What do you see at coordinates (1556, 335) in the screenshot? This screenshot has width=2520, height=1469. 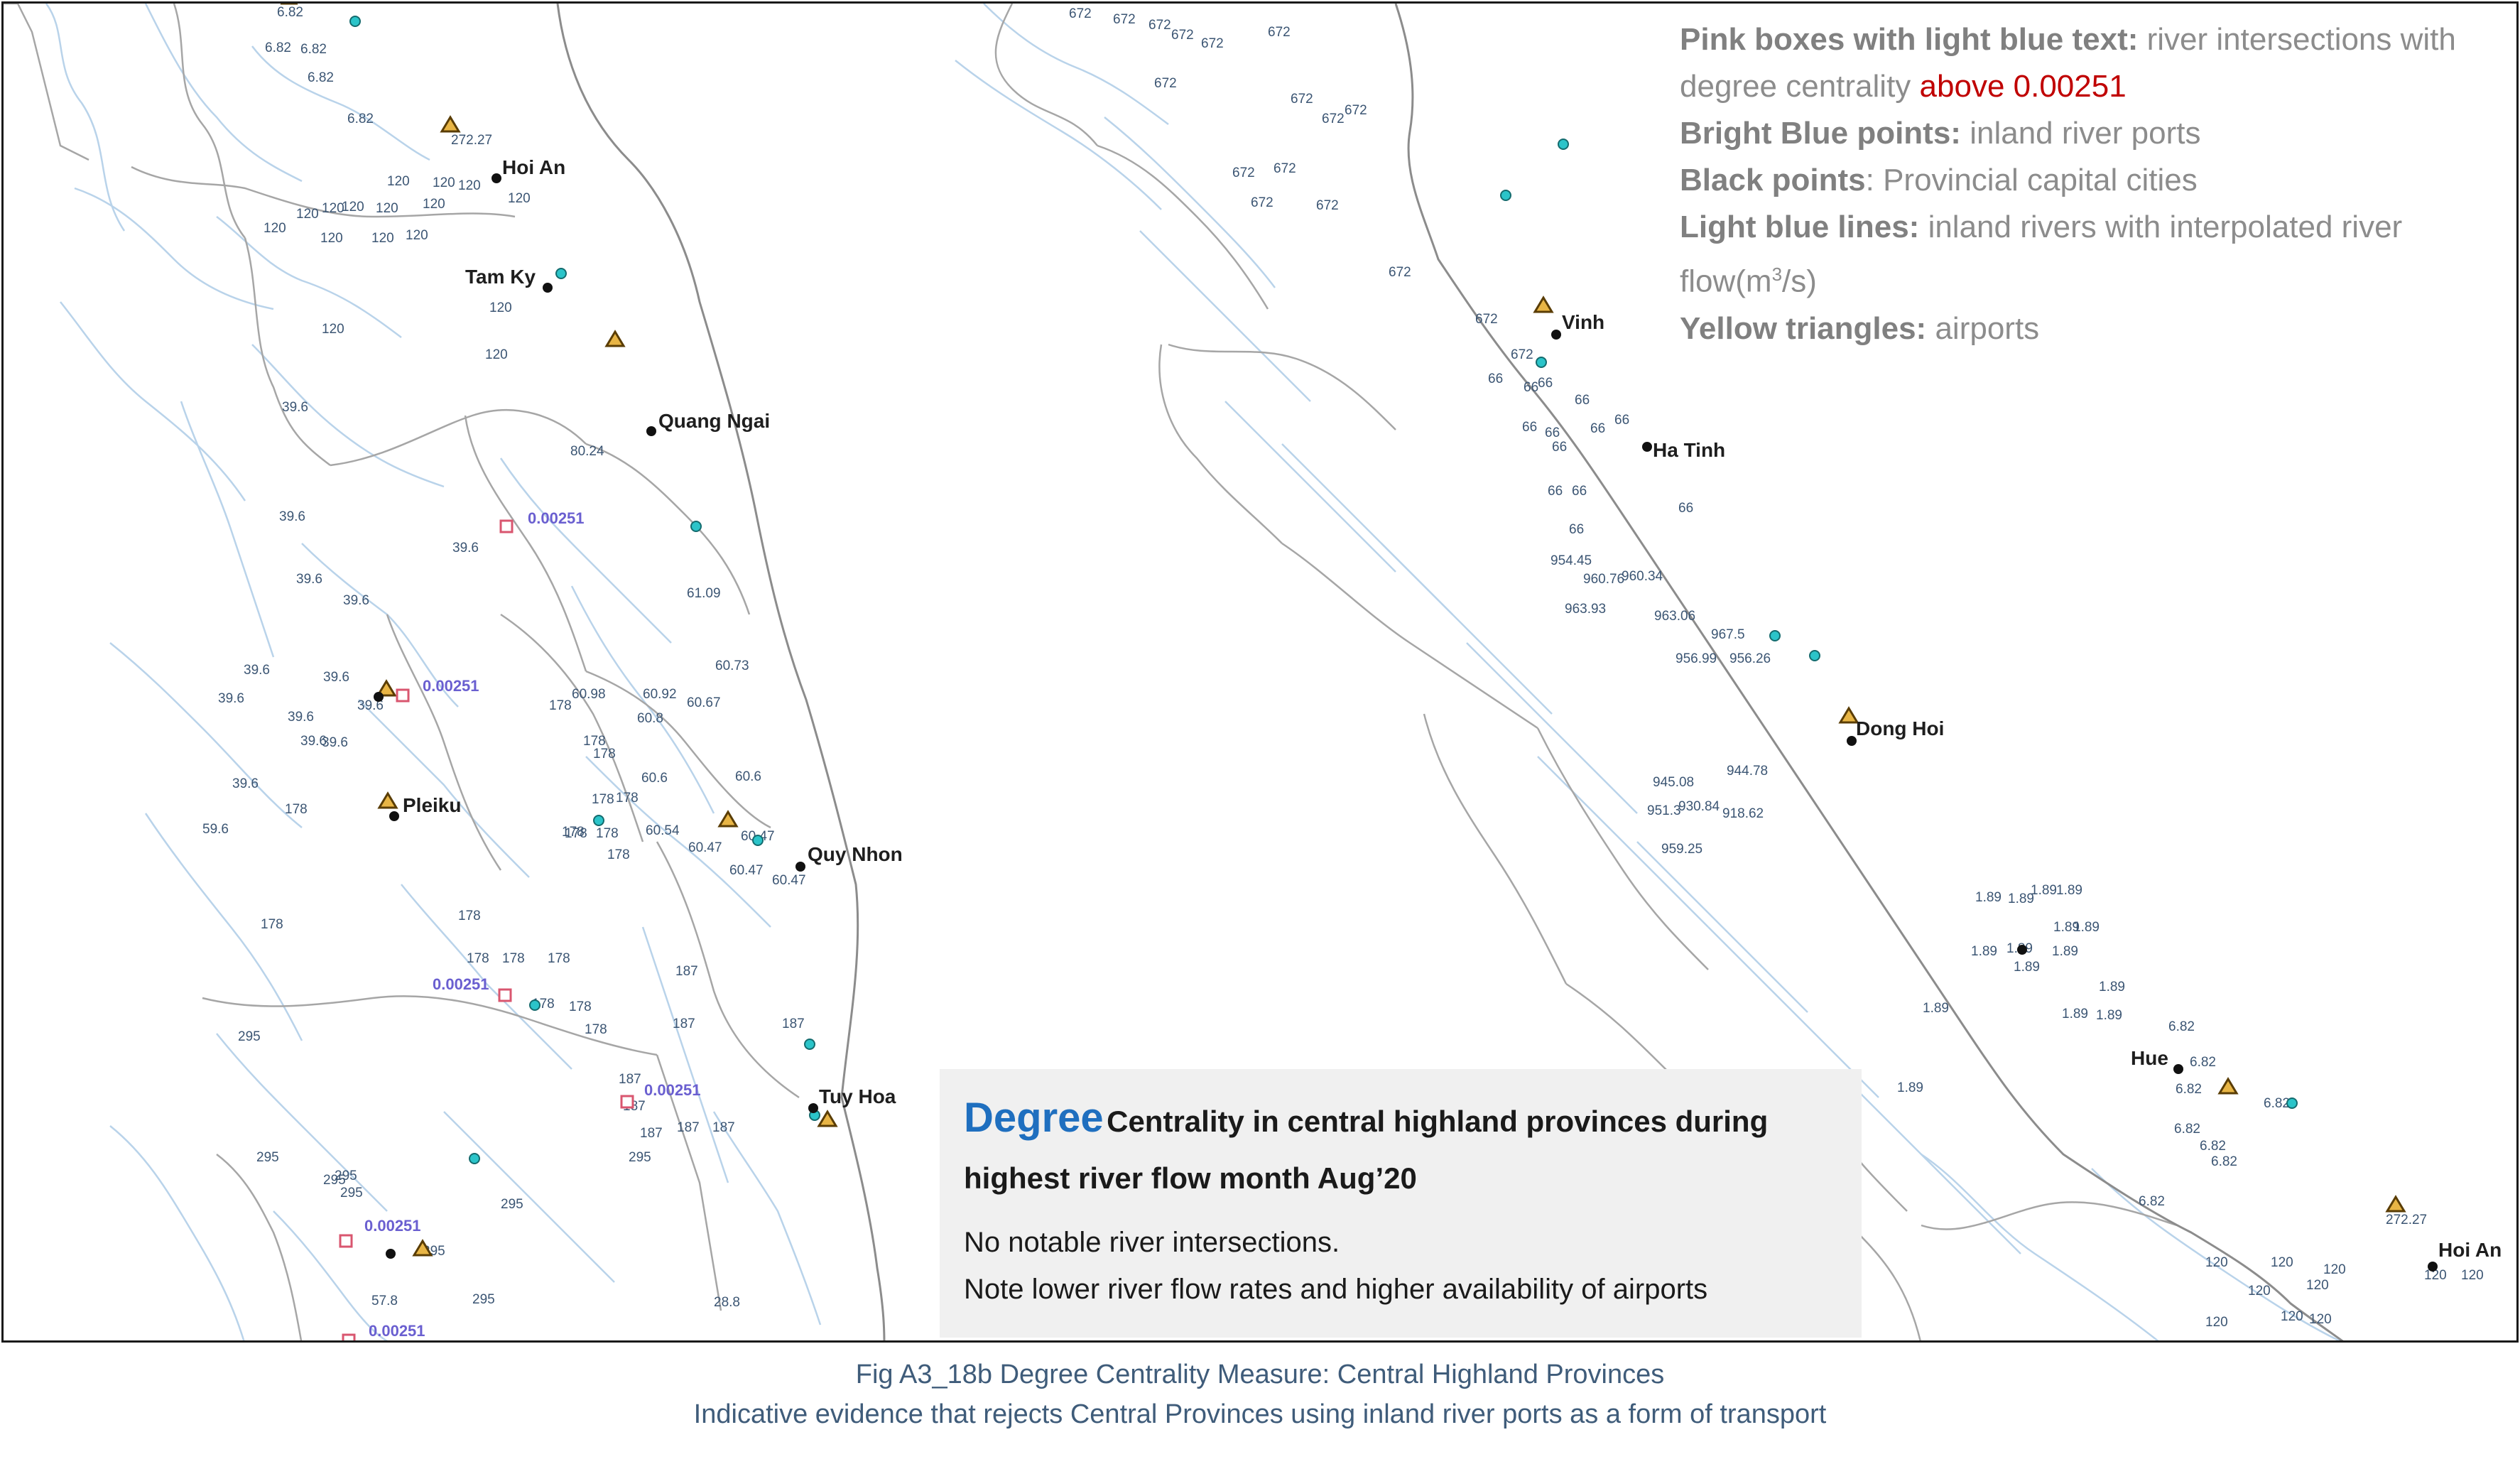 I see `capital-point-vinh` at bounding box center [1556, 335].